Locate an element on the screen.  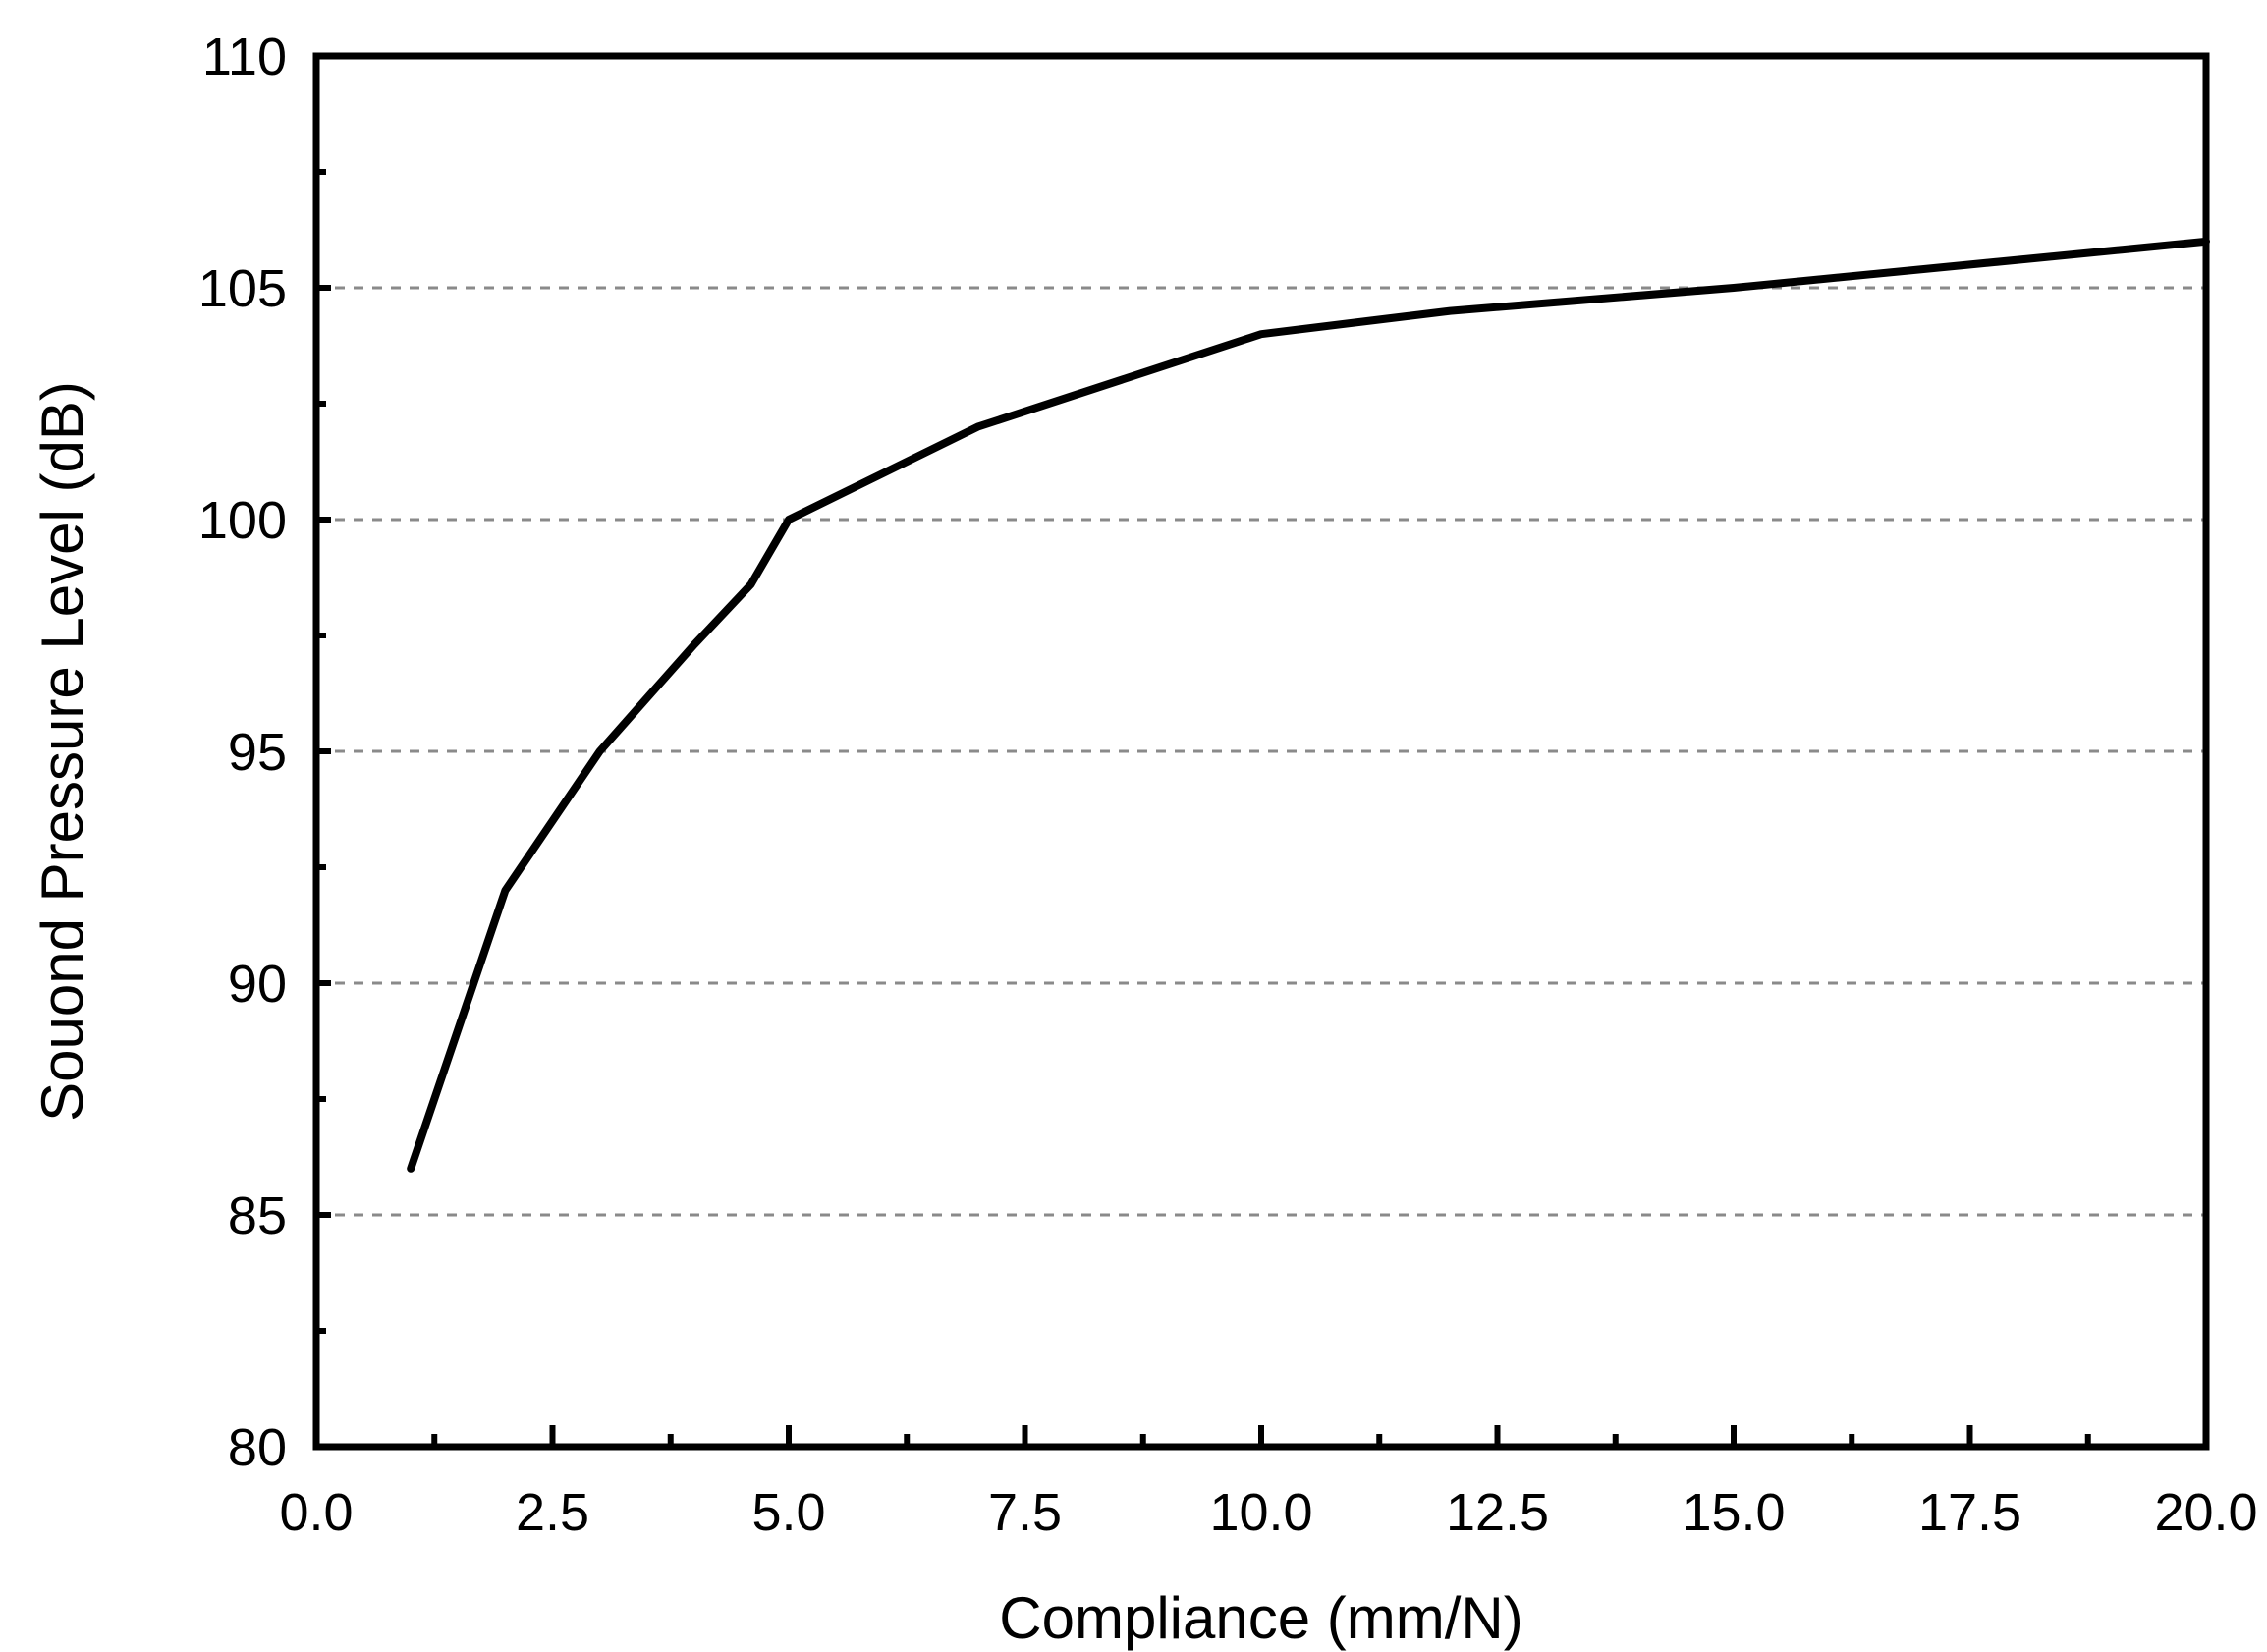
x-tick-label: 17.5 is located at coordinates (1969, 1513).